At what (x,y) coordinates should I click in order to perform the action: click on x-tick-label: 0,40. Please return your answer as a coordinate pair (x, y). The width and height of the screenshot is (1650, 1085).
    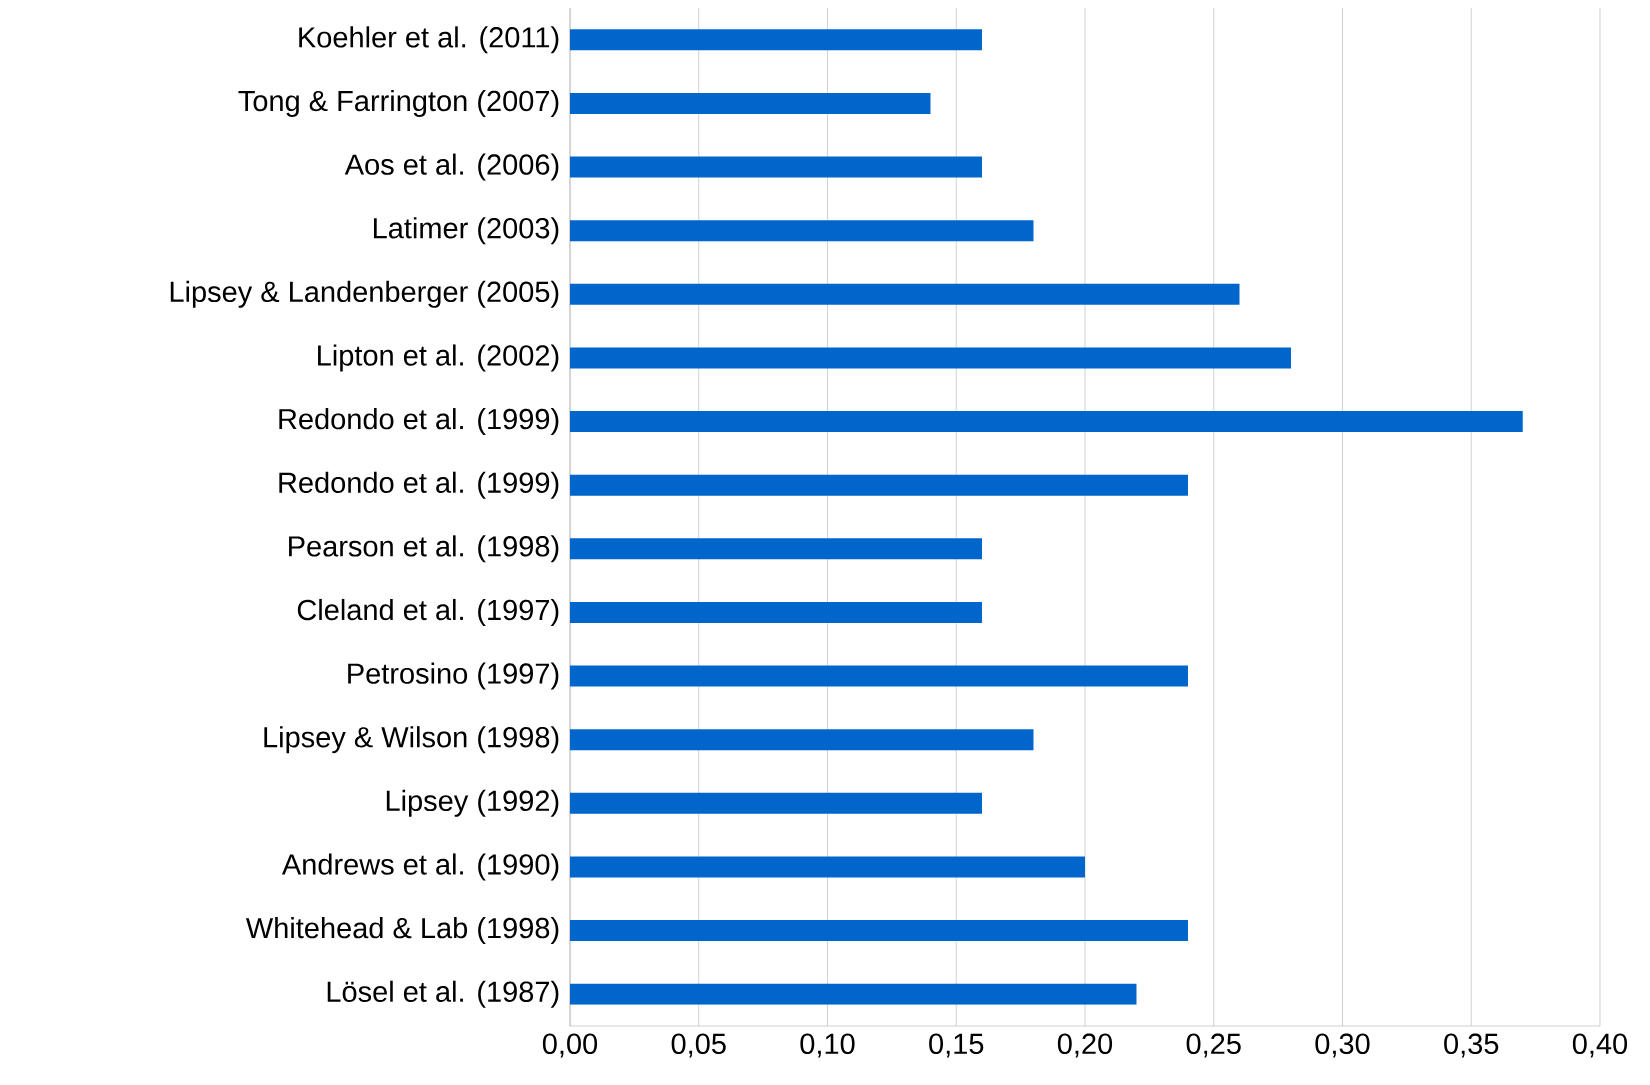
    Looking at the image, I should click on (1600, 1045).